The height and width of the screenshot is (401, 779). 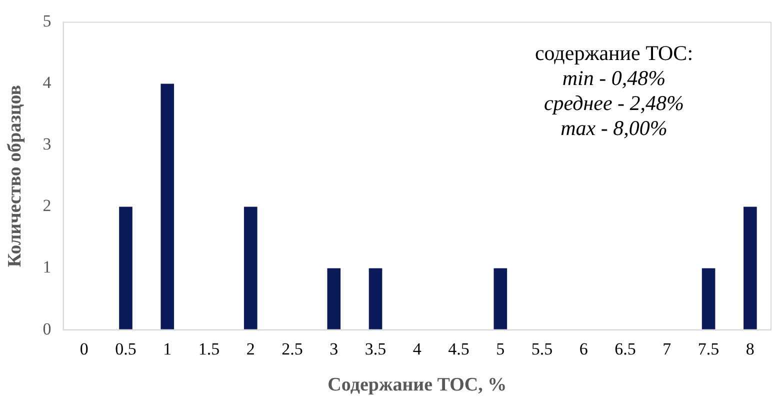 I want to click on x-tick-label: 4.5, so click(x=459, y=348).